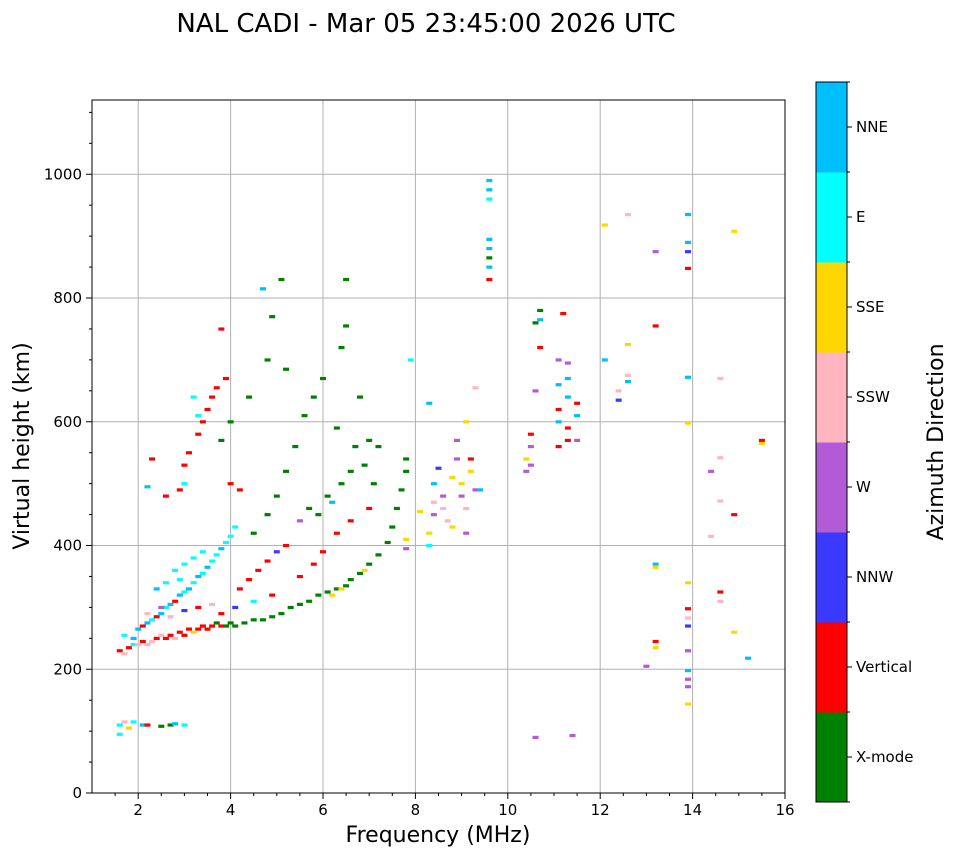  I want to click on y-tick-label: 0, so click(77, 793).